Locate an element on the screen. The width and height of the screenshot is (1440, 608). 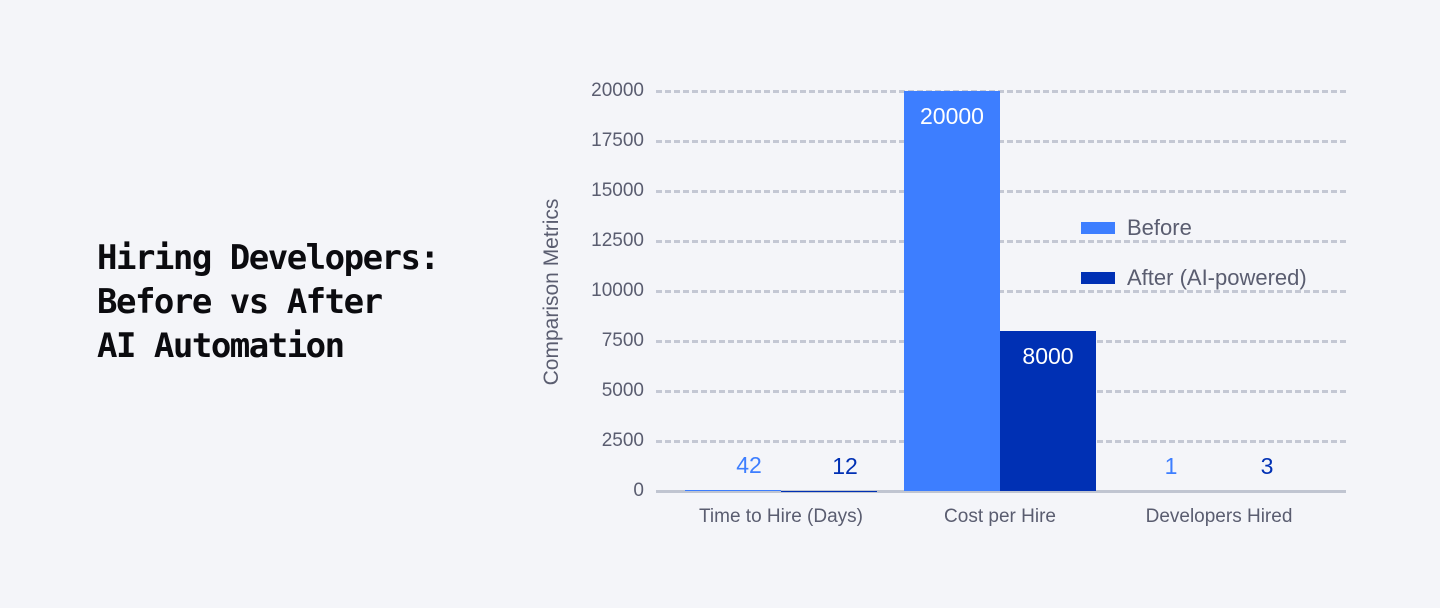
legend: Before After (AI-powered) is located at coordinates (1194, 253).